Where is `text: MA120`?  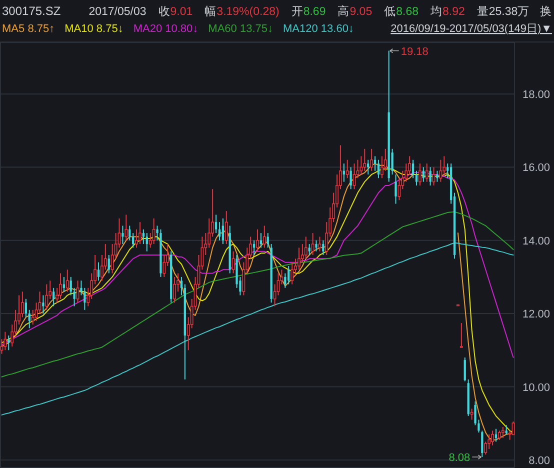
text: MA120 is located at coordinates (301, 29).